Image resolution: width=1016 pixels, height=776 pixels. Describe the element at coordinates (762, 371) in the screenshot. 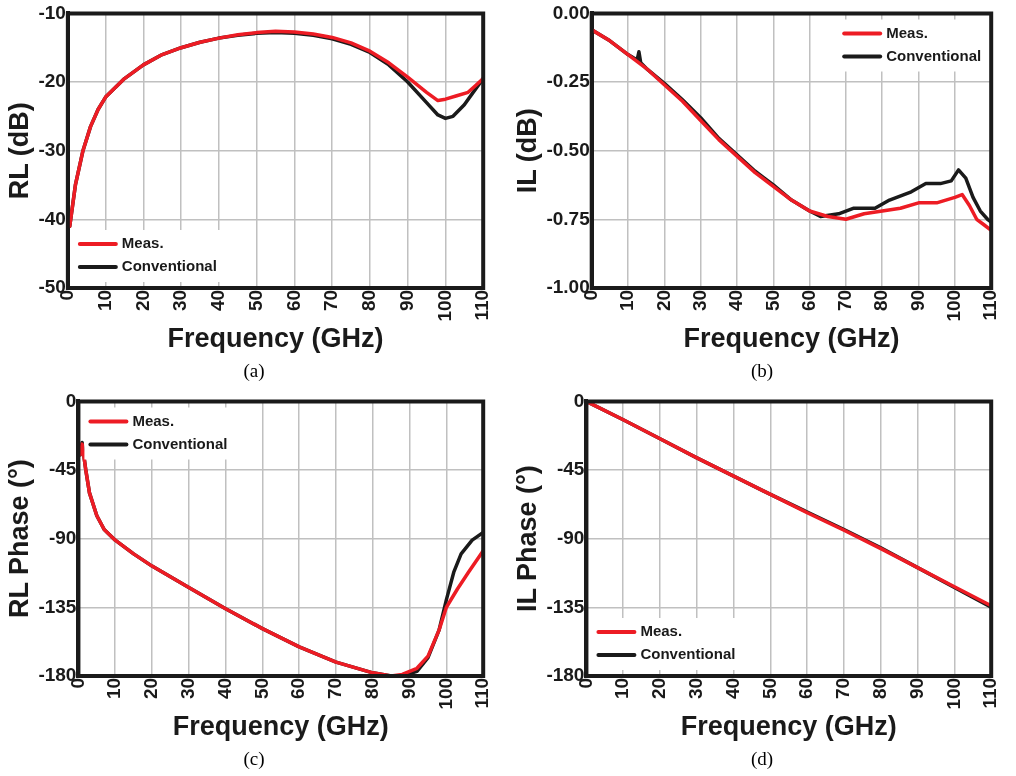

I see `text: (b)` at that location.